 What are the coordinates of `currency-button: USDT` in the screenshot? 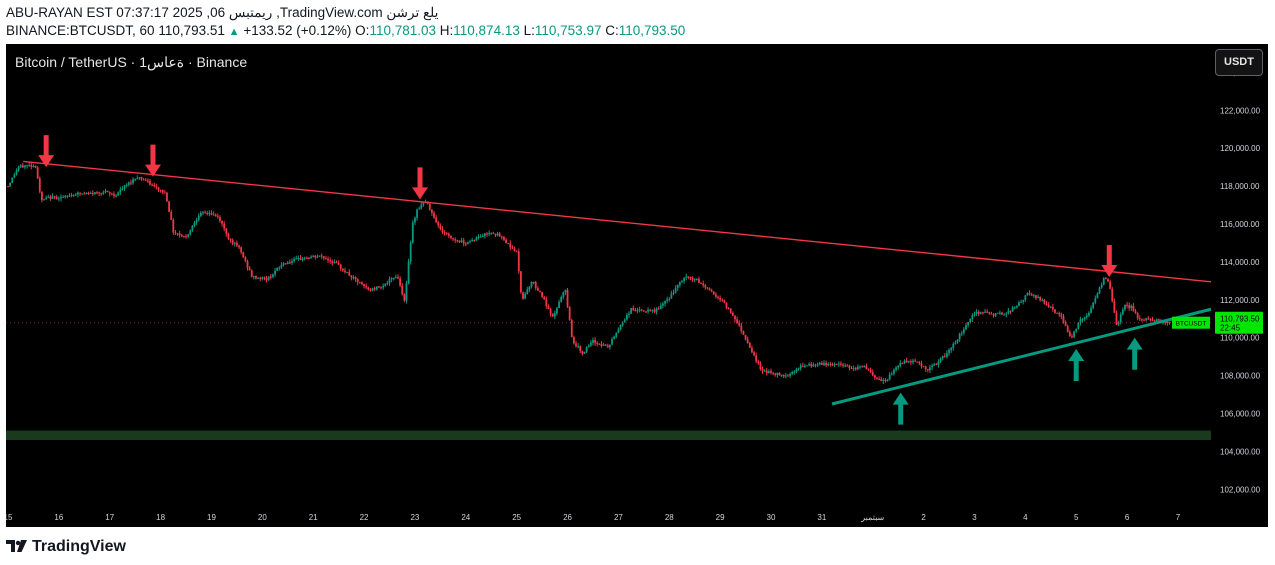 It's located at (1239, 62).